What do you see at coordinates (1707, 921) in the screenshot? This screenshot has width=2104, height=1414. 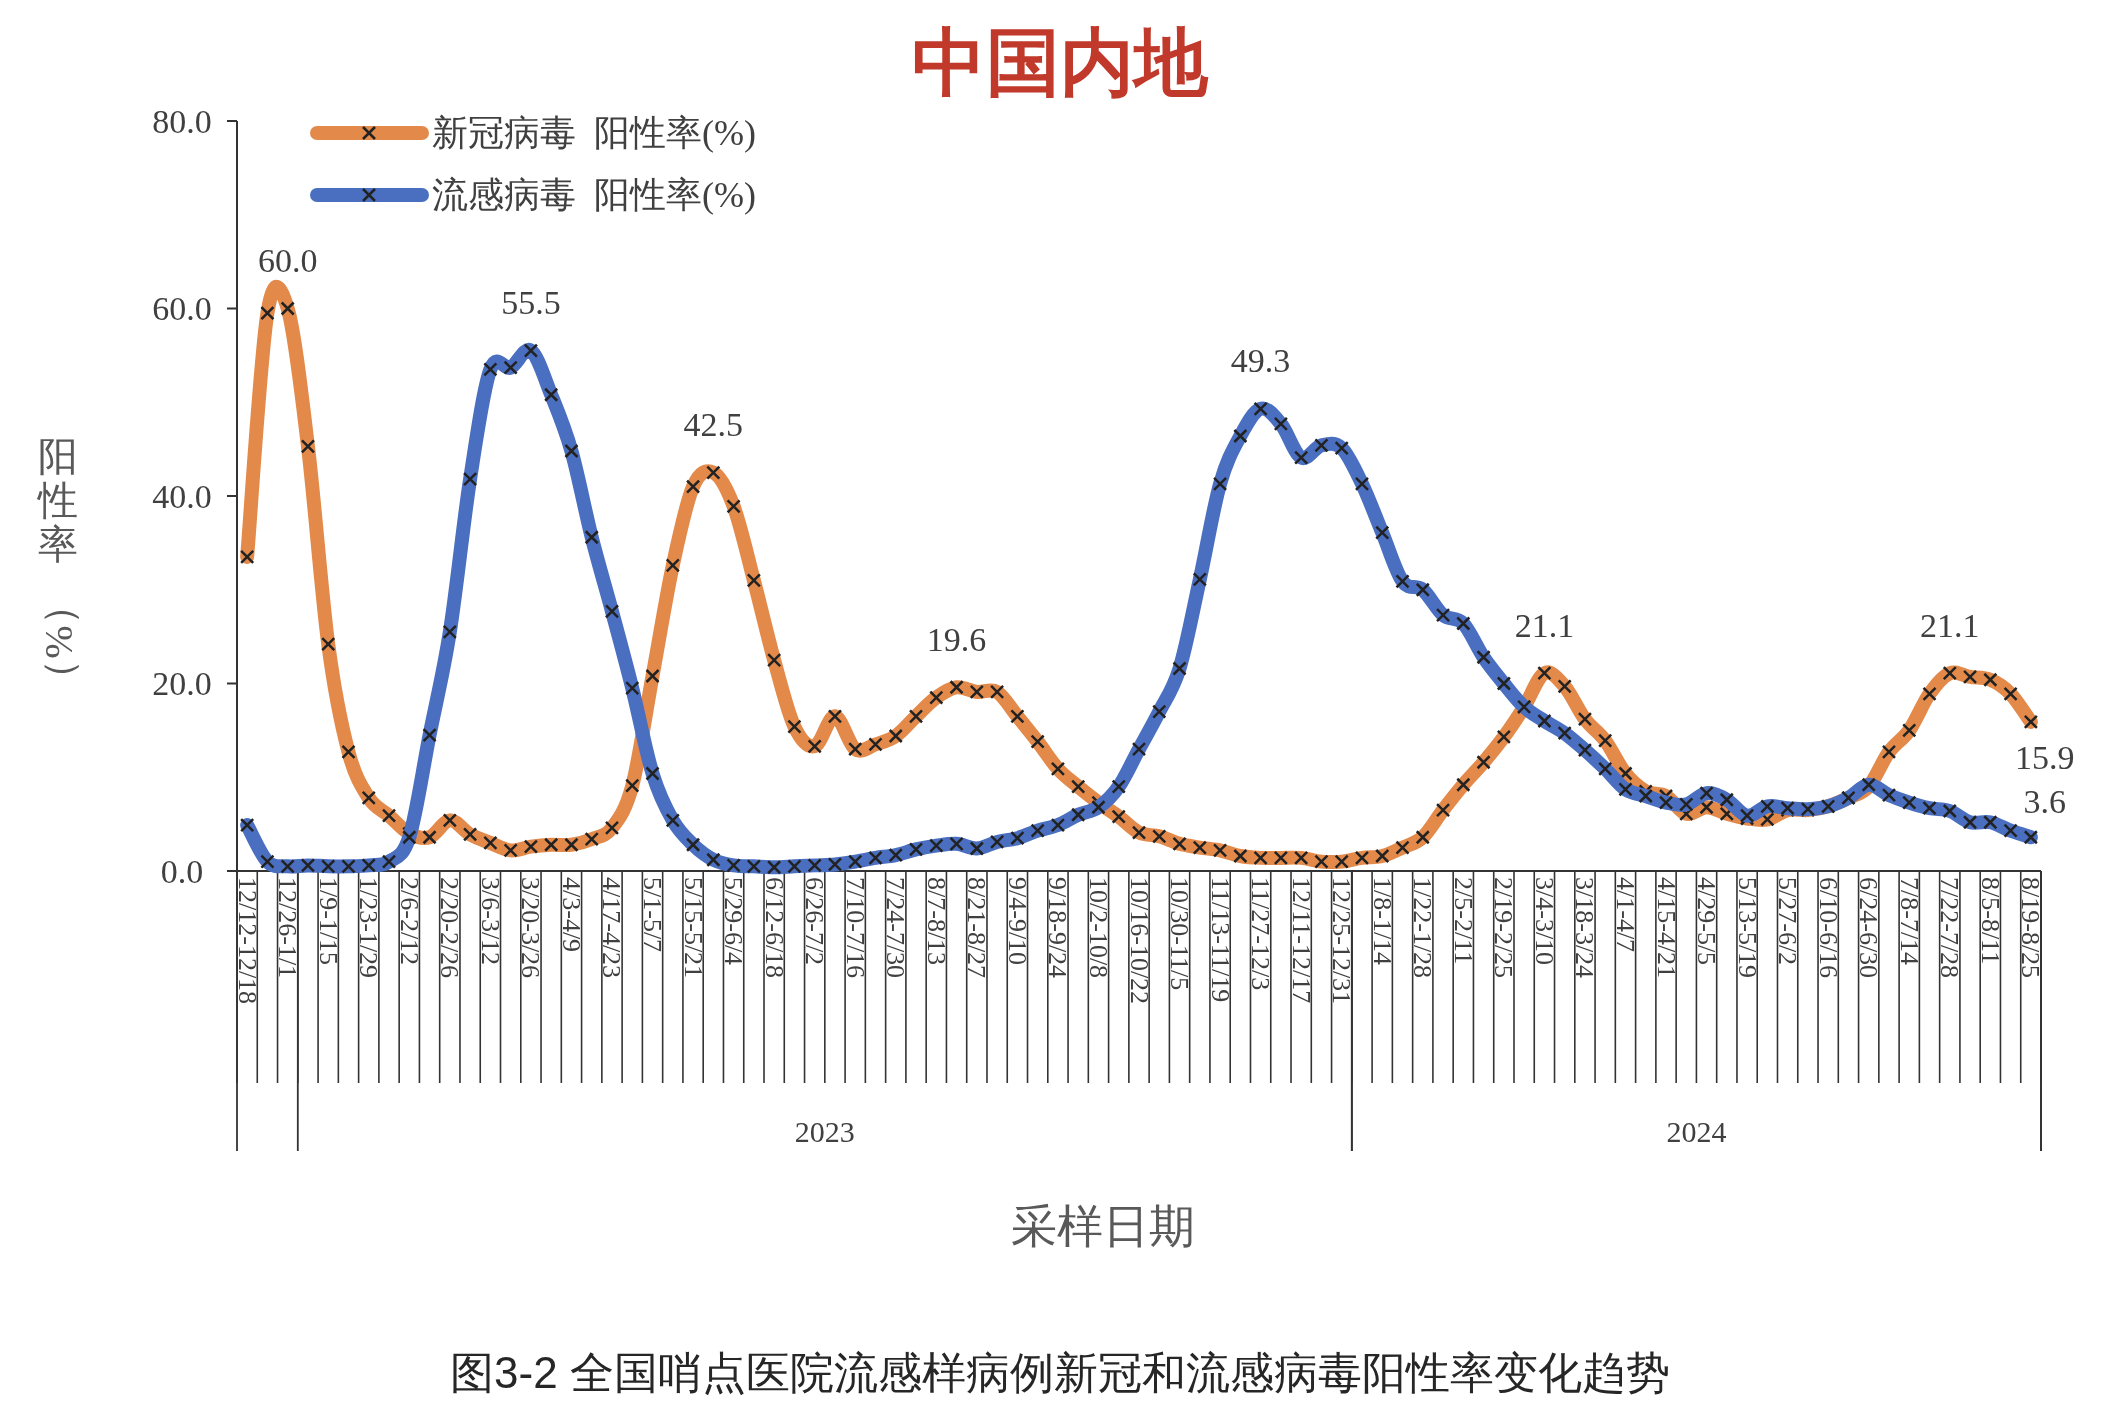 I see `x-tick-label: 4/29-5/5` at bounding box center [1707, 921].